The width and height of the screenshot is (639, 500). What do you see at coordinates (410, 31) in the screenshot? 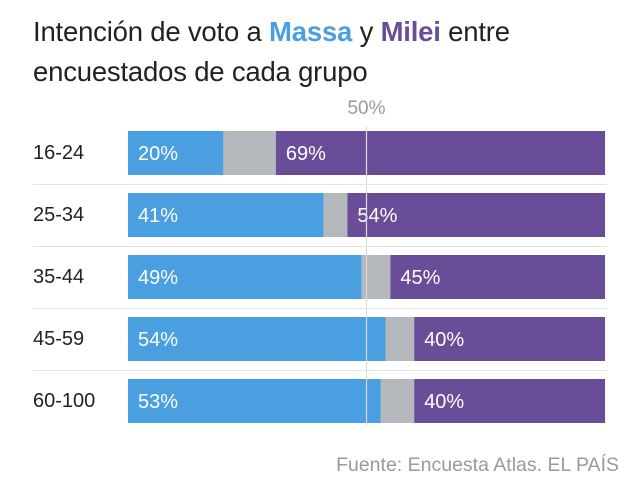
I see `title-milei: Milei` at bounding box center [410, 31].